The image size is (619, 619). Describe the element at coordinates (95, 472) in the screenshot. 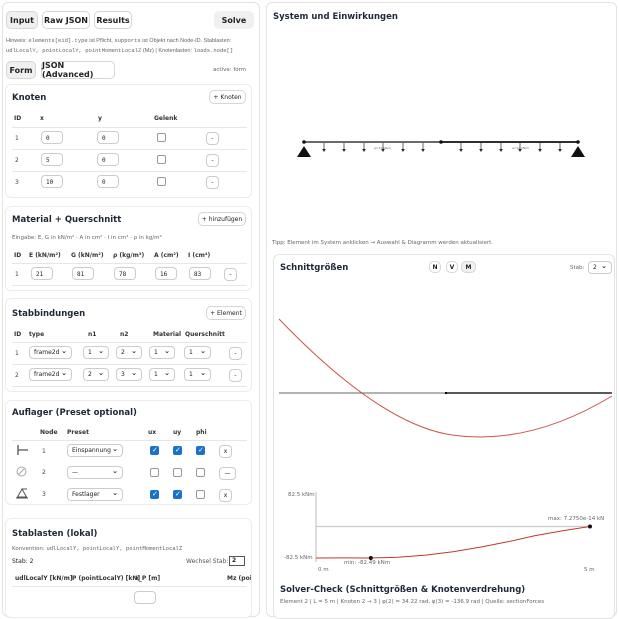

I see `support-preset-select: —` at that location.